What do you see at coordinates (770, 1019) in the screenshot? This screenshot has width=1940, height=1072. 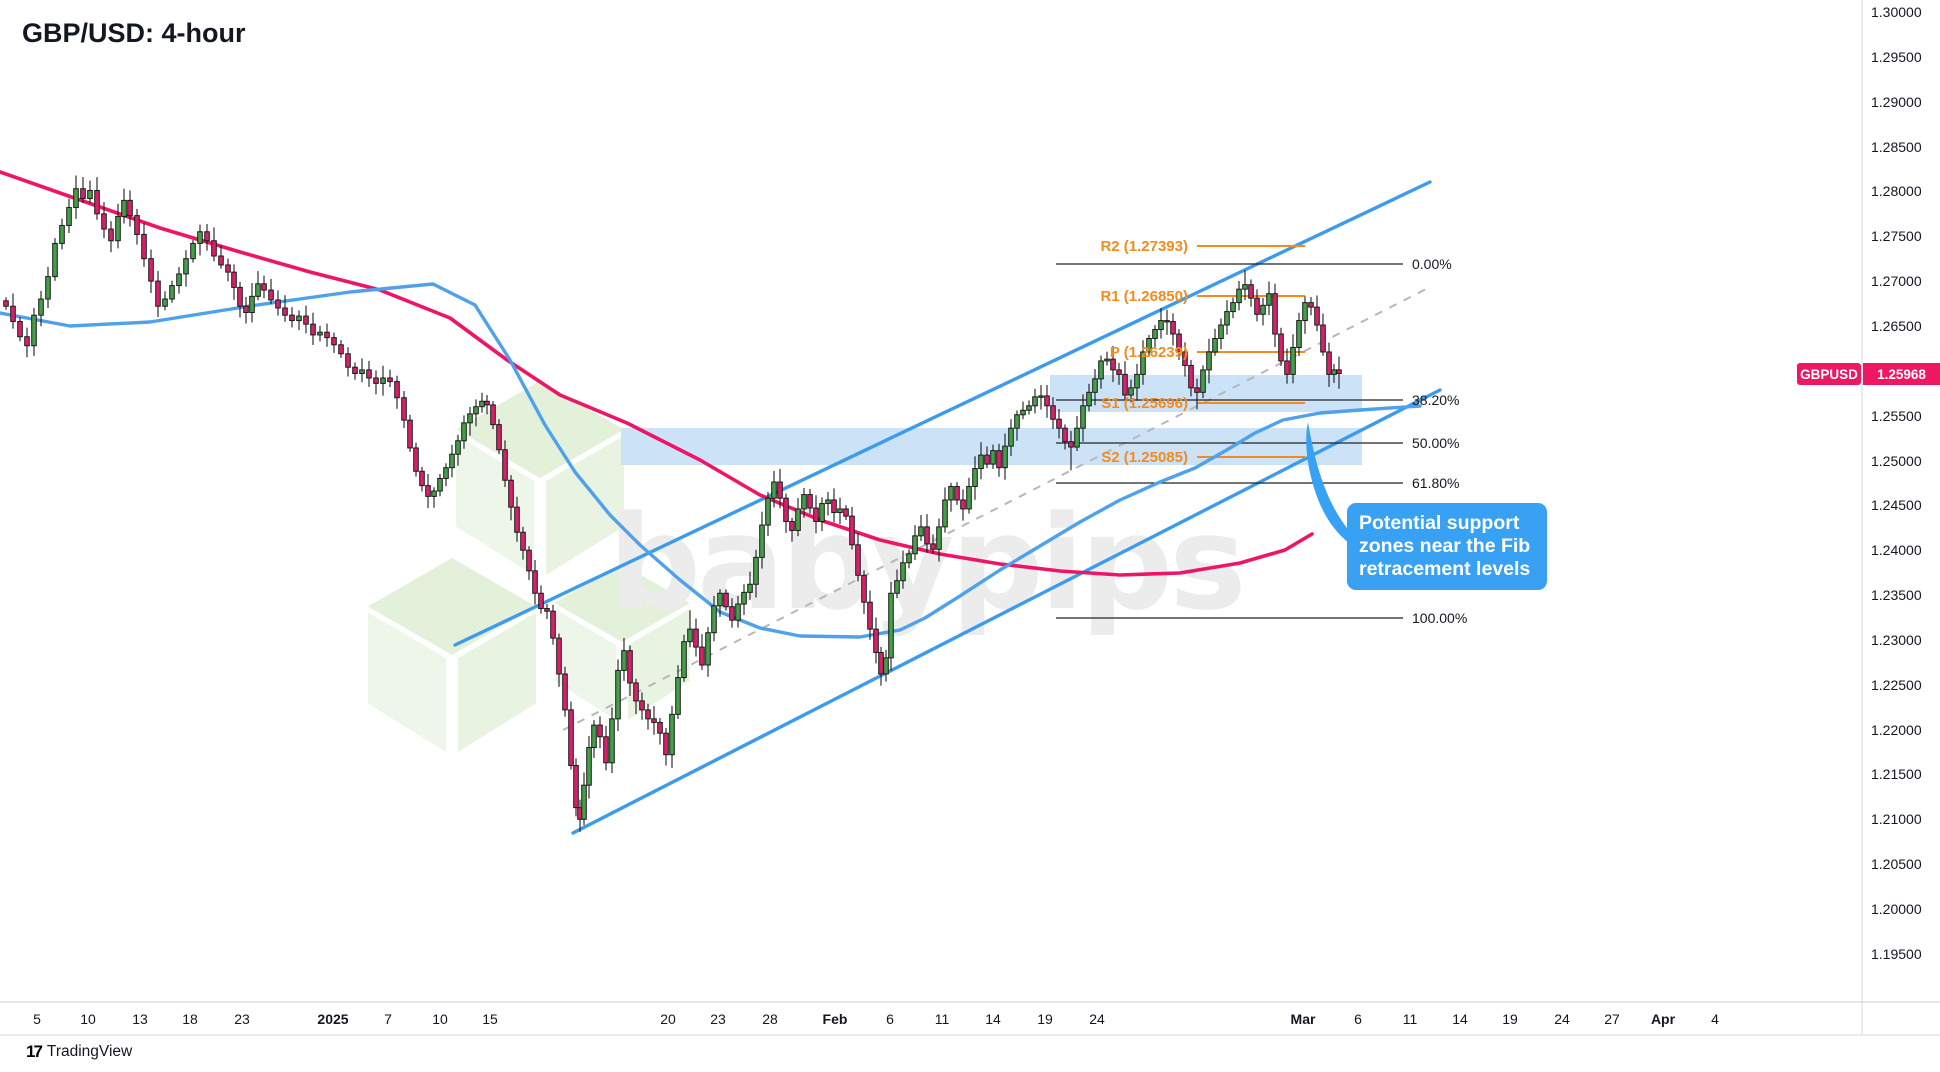 I see `time-axis-label: 28` at bounding box center [770, 1019].